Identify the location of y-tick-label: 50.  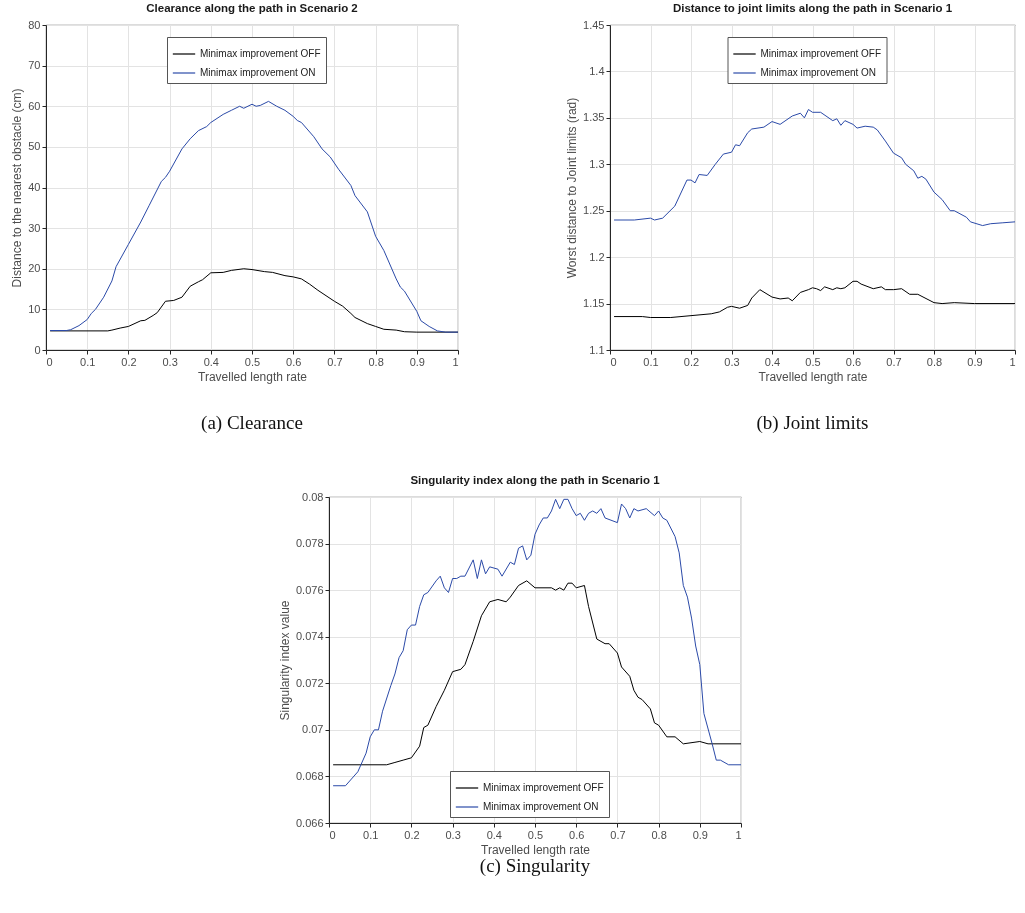
(34, 146).